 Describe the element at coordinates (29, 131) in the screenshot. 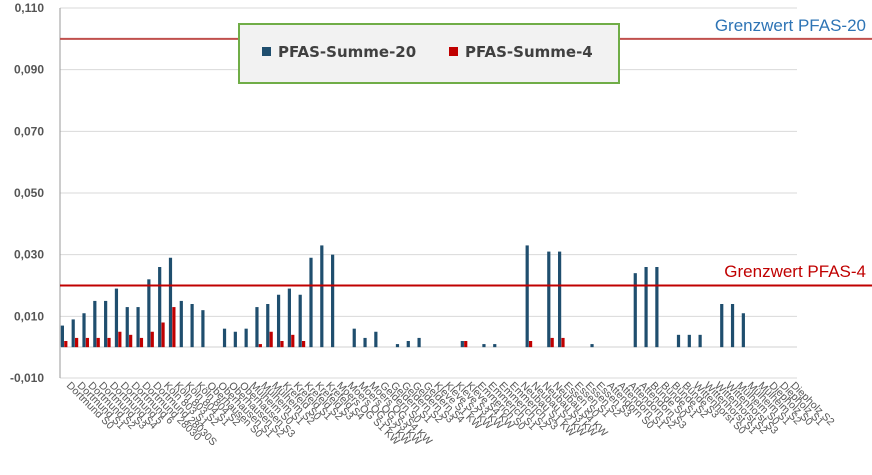

I see `y-tick-label: 0,070` at that location.